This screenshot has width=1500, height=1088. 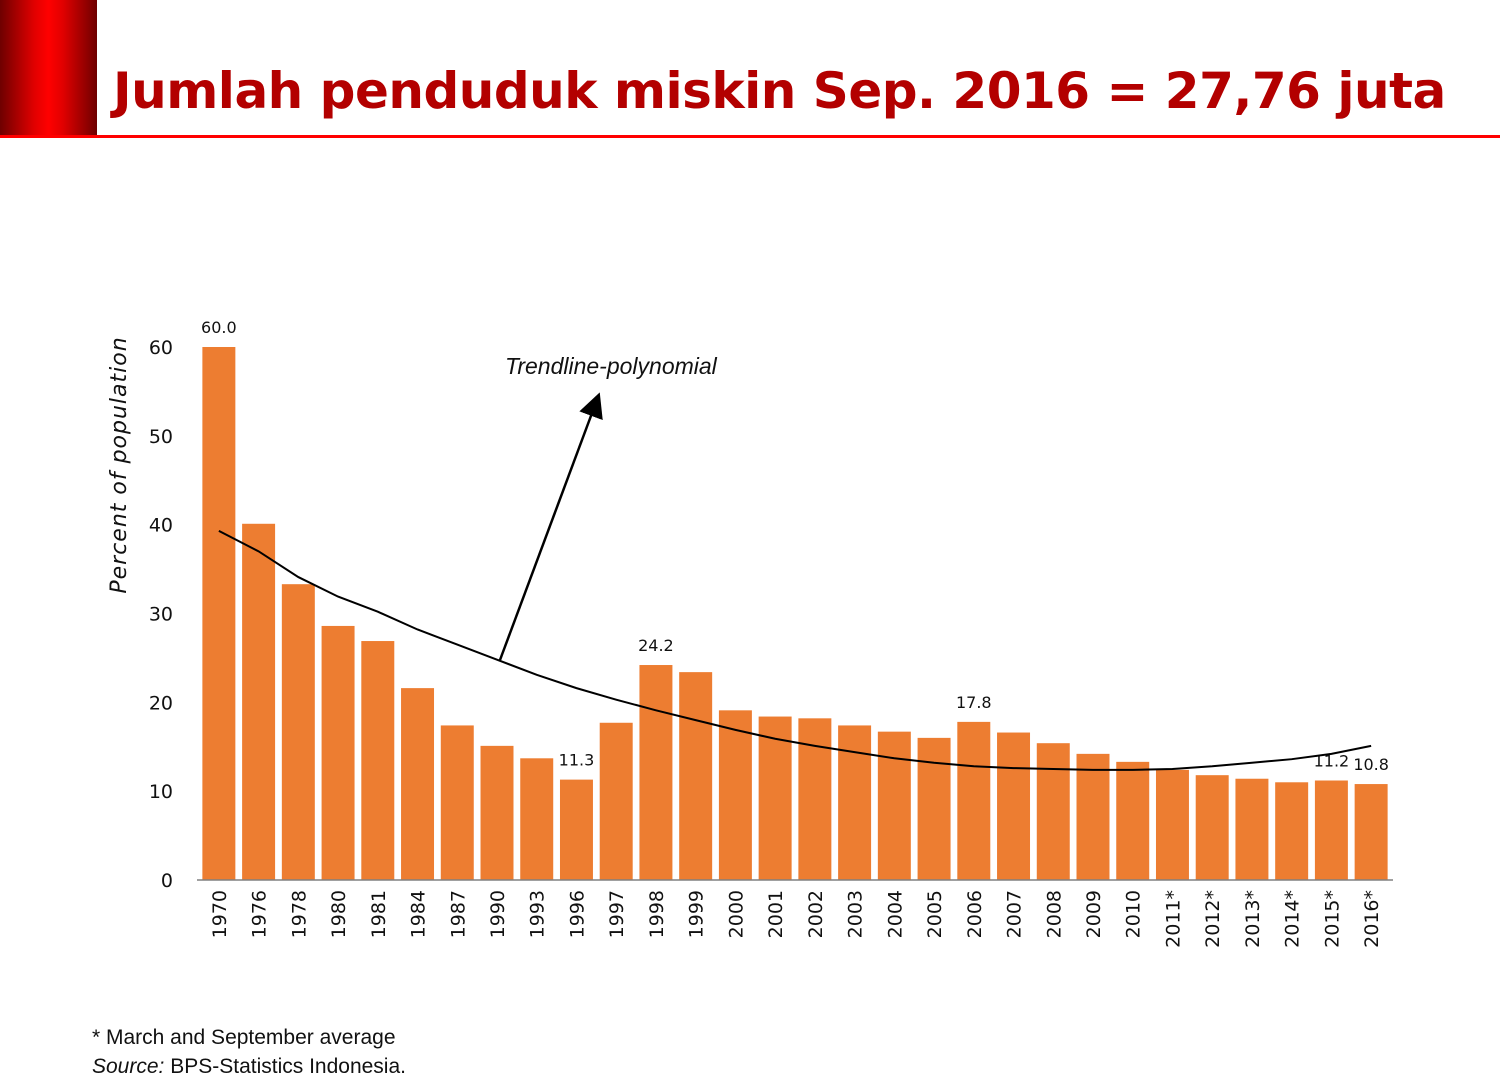 I want to click on x-tick-label: 1990, so click(x=498, y=914).